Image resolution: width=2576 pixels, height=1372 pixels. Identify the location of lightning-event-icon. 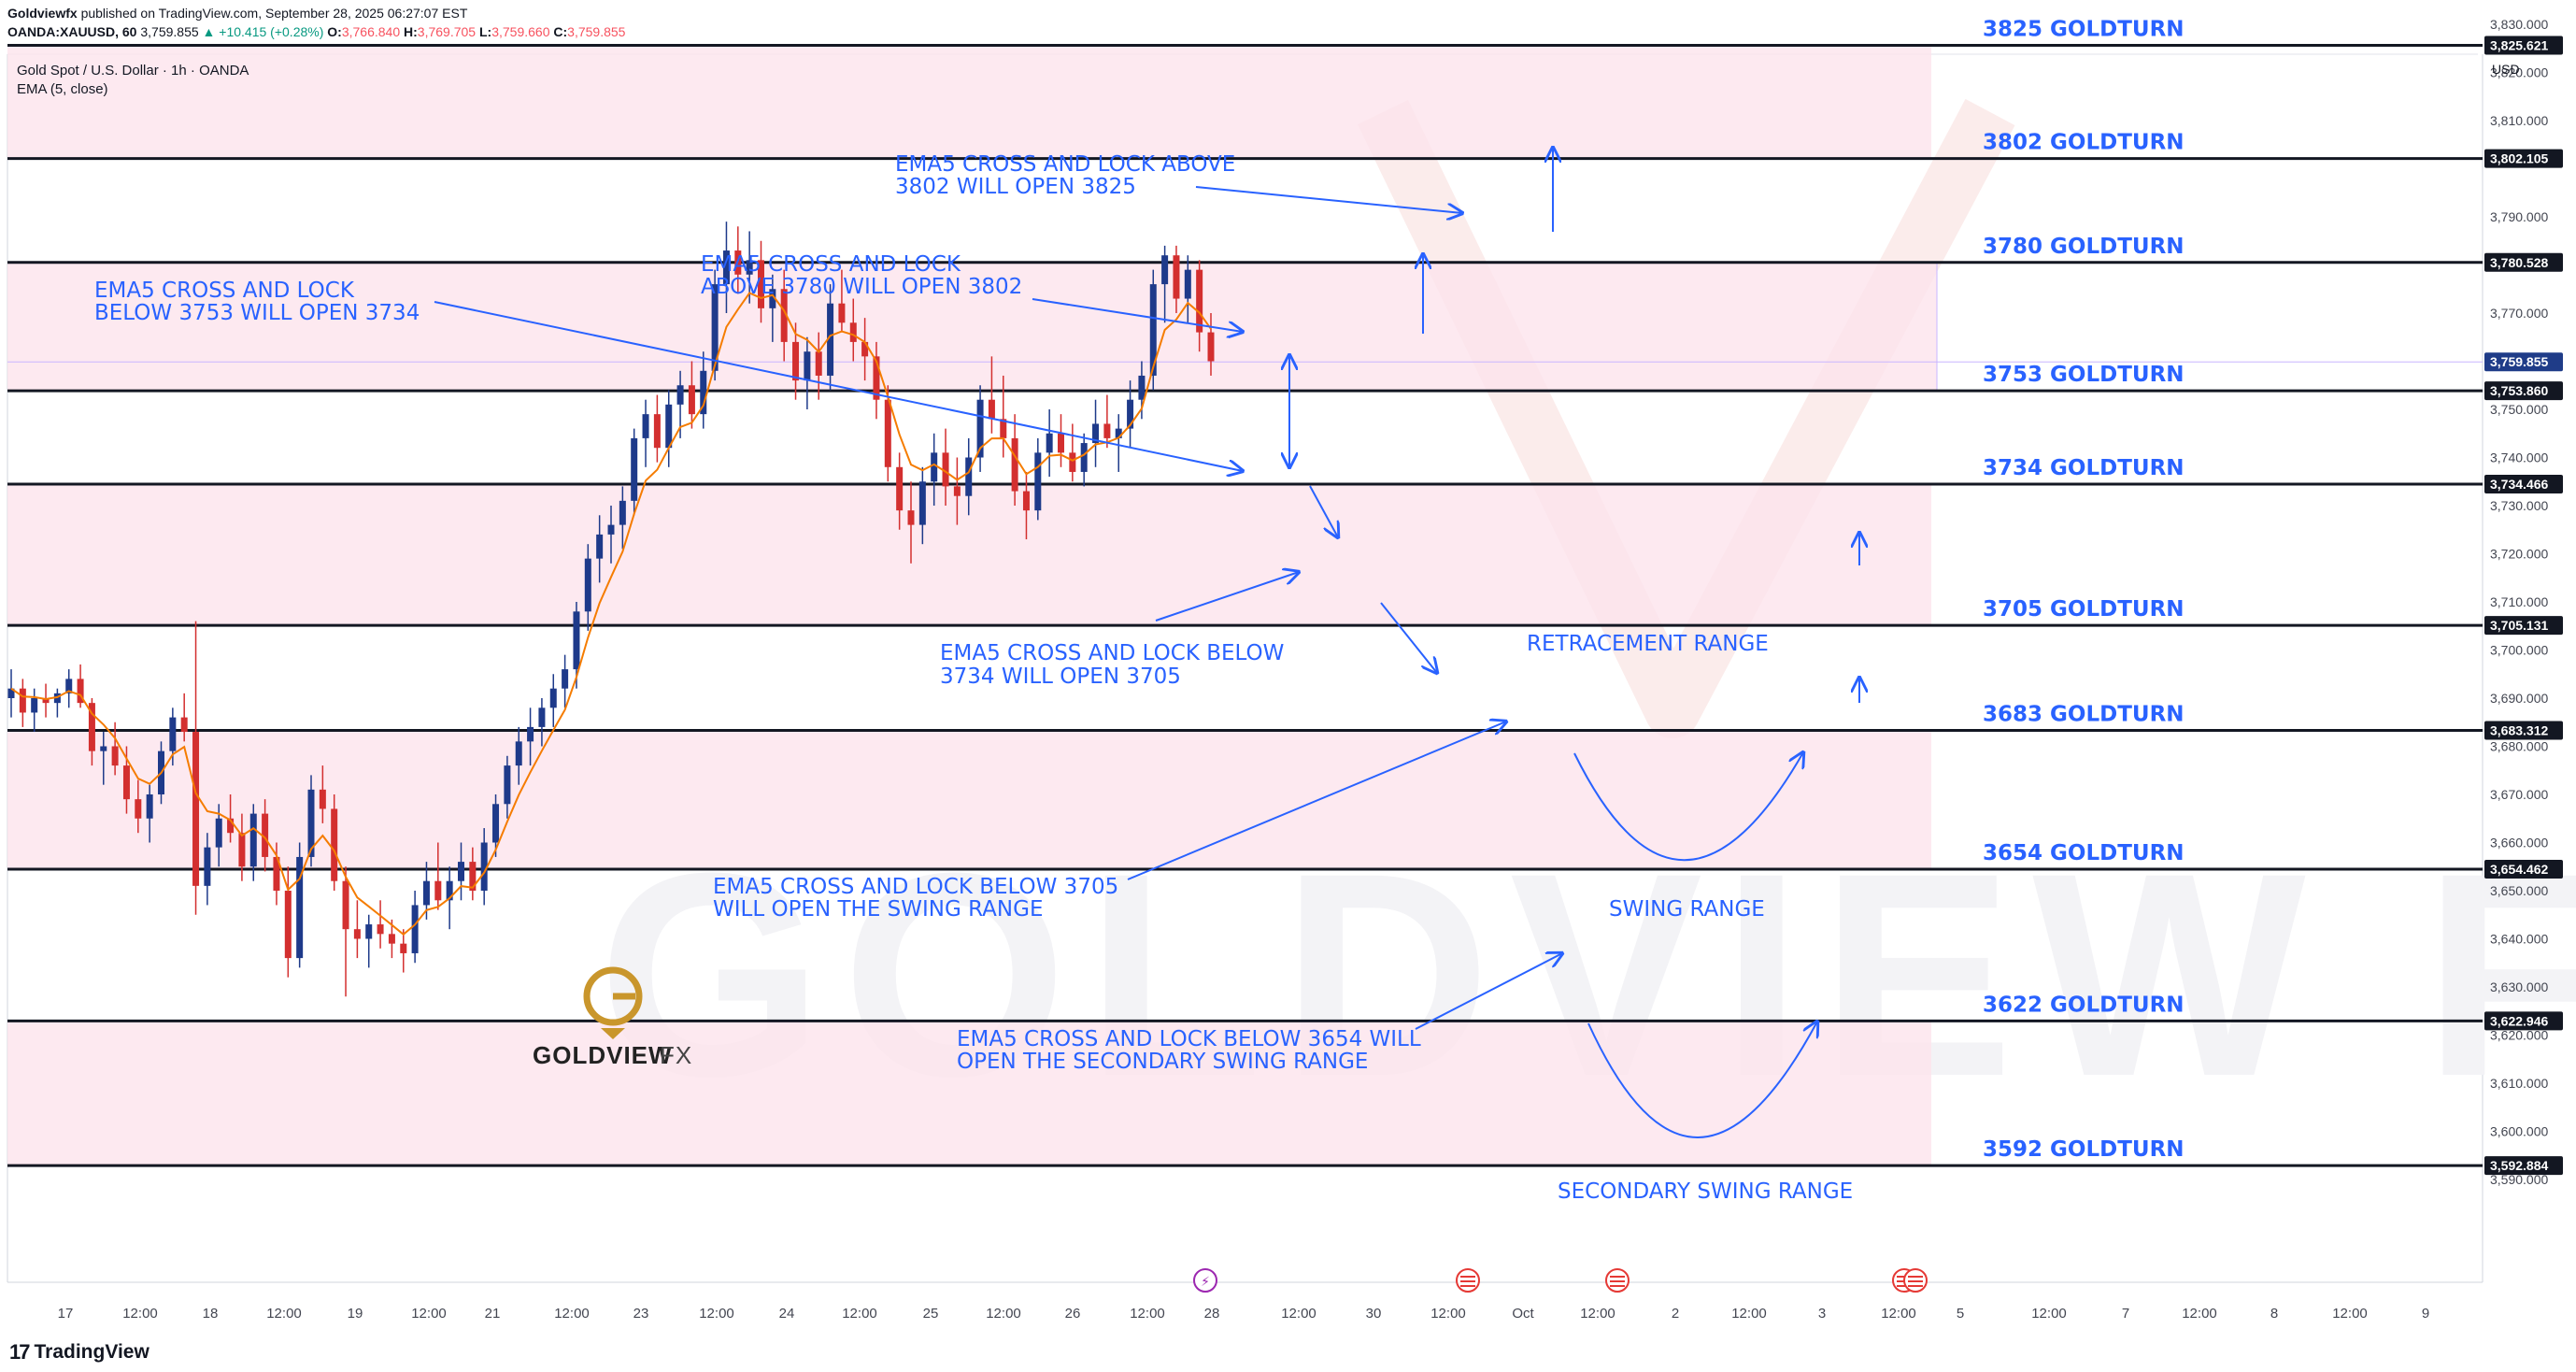
(1205, 1280).